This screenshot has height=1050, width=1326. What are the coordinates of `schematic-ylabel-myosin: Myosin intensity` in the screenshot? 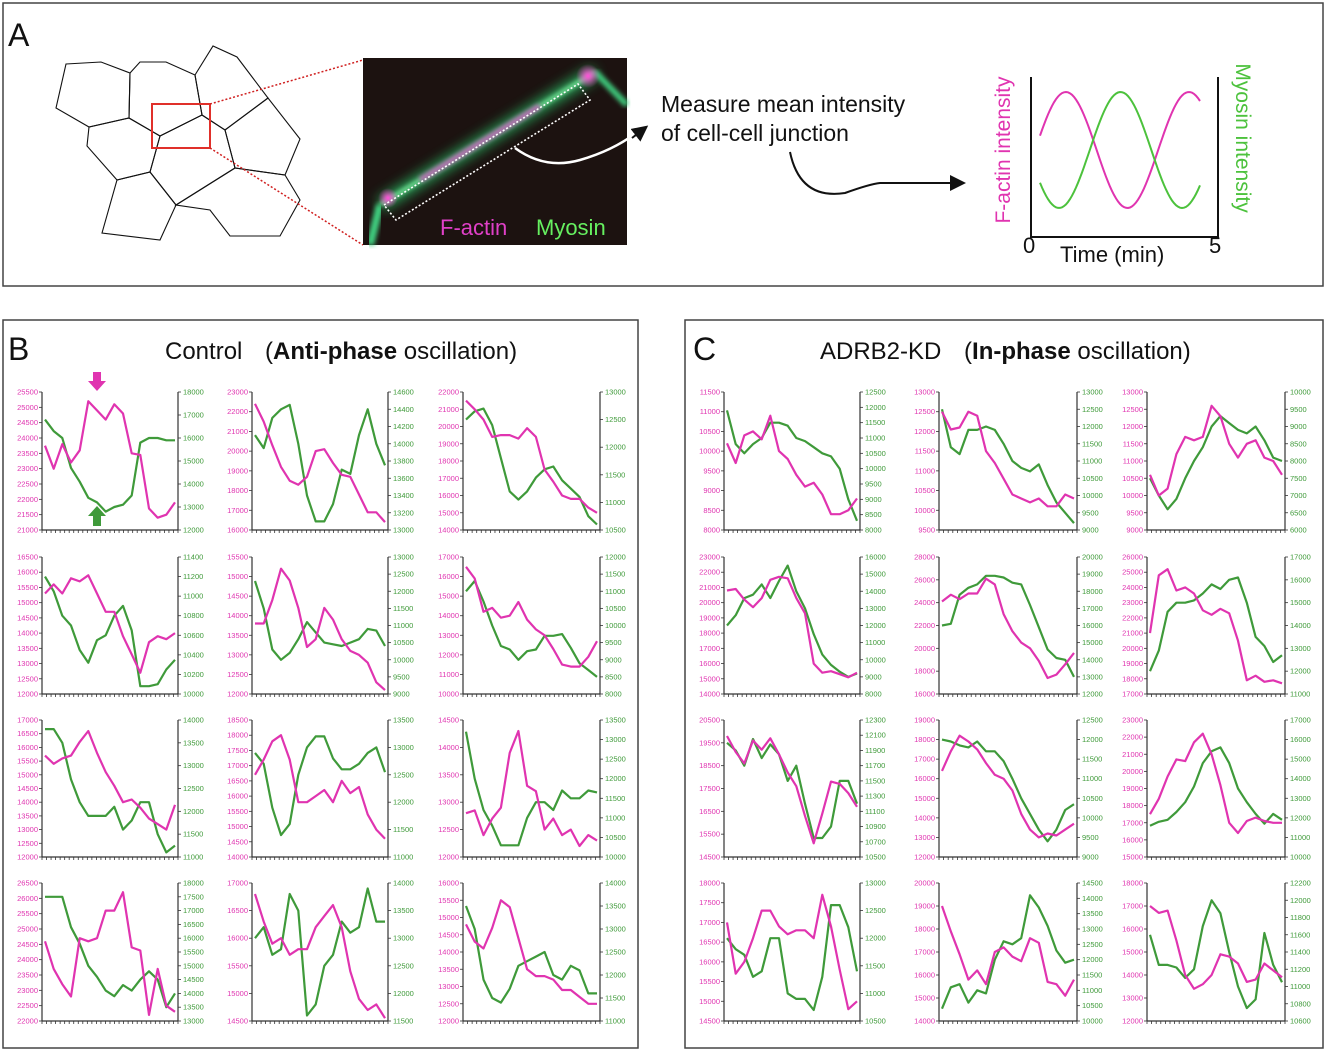 It's located at (1242, 138).